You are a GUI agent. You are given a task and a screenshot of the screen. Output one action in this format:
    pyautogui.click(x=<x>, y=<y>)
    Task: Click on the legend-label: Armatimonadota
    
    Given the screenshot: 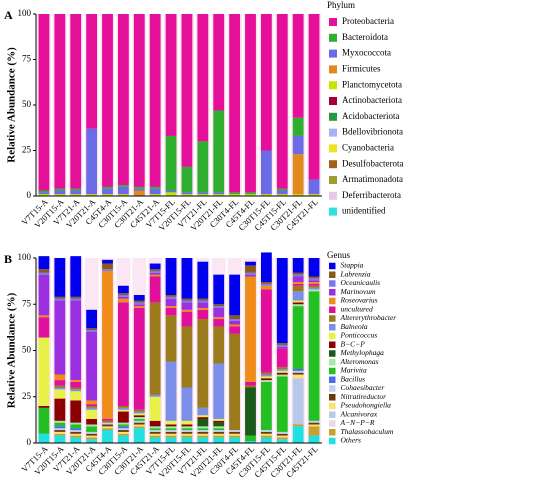 What is the action you would take?
    pyautogui.click(x=372, y=179)
    